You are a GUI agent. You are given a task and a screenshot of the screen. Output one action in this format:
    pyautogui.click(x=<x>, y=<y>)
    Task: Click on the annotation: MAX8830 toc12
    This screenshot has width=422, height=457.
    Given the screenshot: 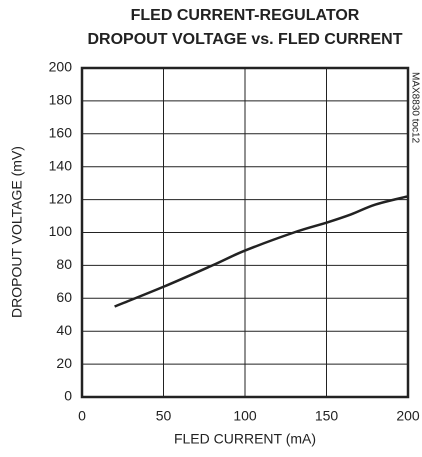 What is the action you would take?
    pyautogui.click(x=414, y=108)
    